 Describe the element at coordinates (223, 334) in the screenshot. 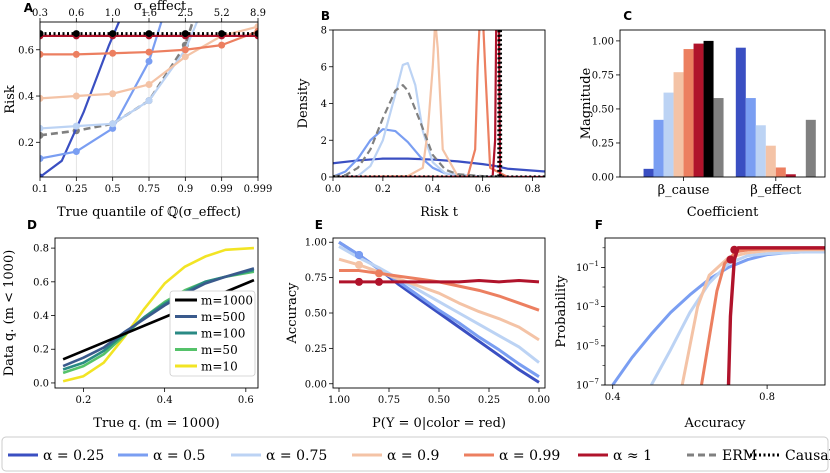

I see `legend-label: m=100` at that location.